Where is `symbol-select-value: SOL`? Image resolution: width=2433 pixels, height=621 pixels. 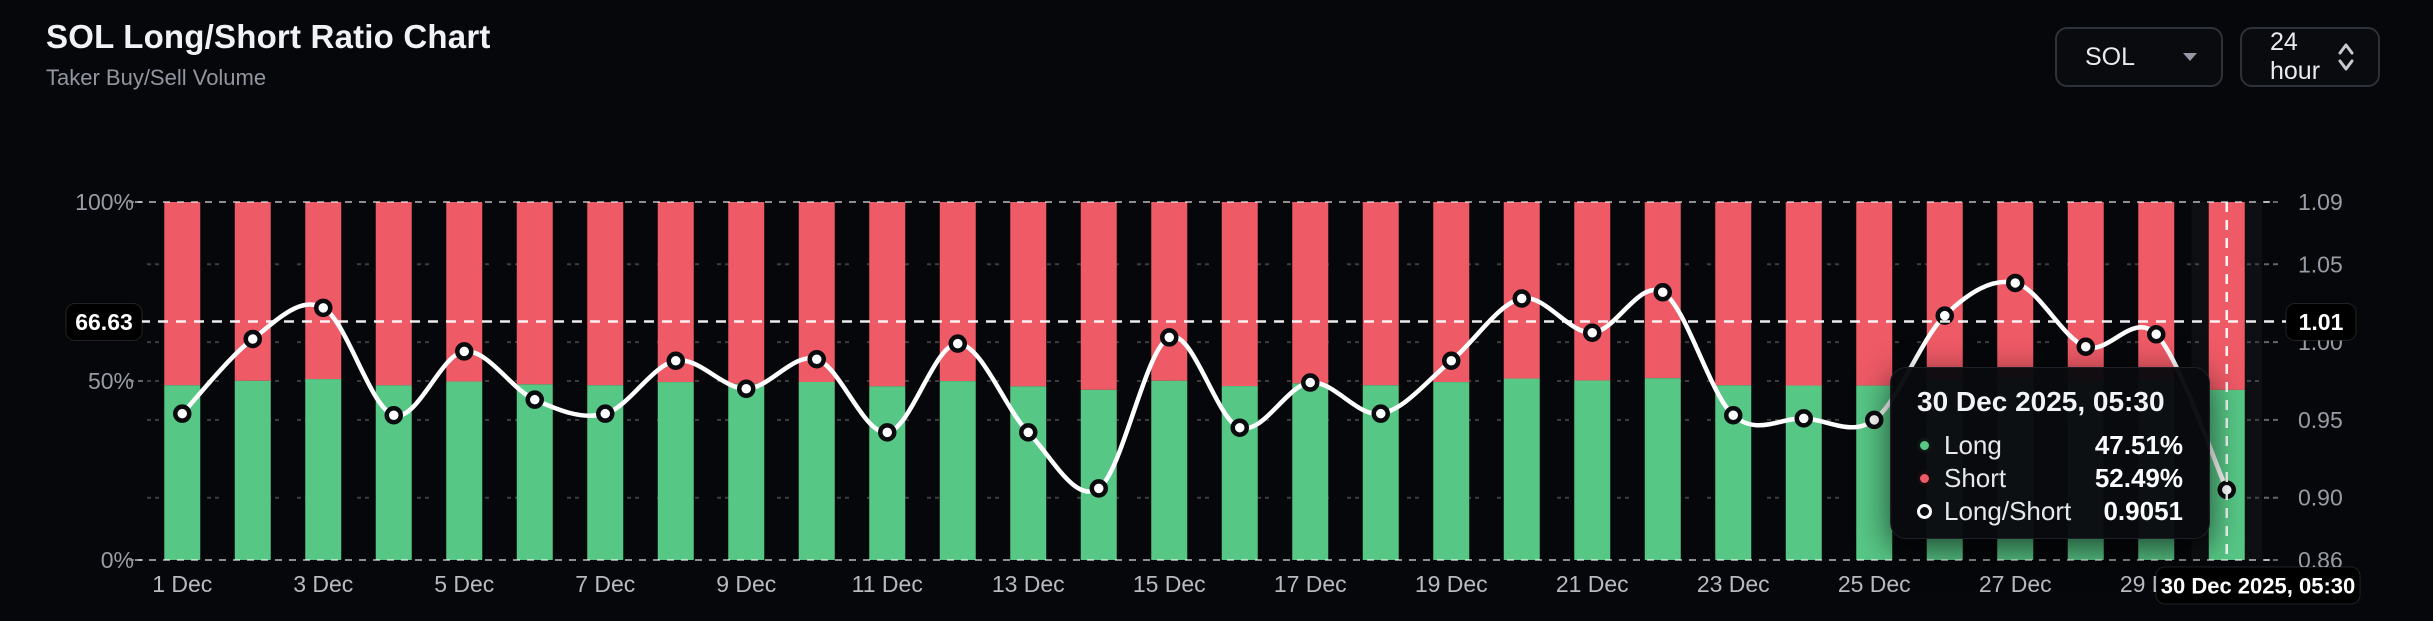
symbol-select-value: SOL is located at coordinates (2110, 56).